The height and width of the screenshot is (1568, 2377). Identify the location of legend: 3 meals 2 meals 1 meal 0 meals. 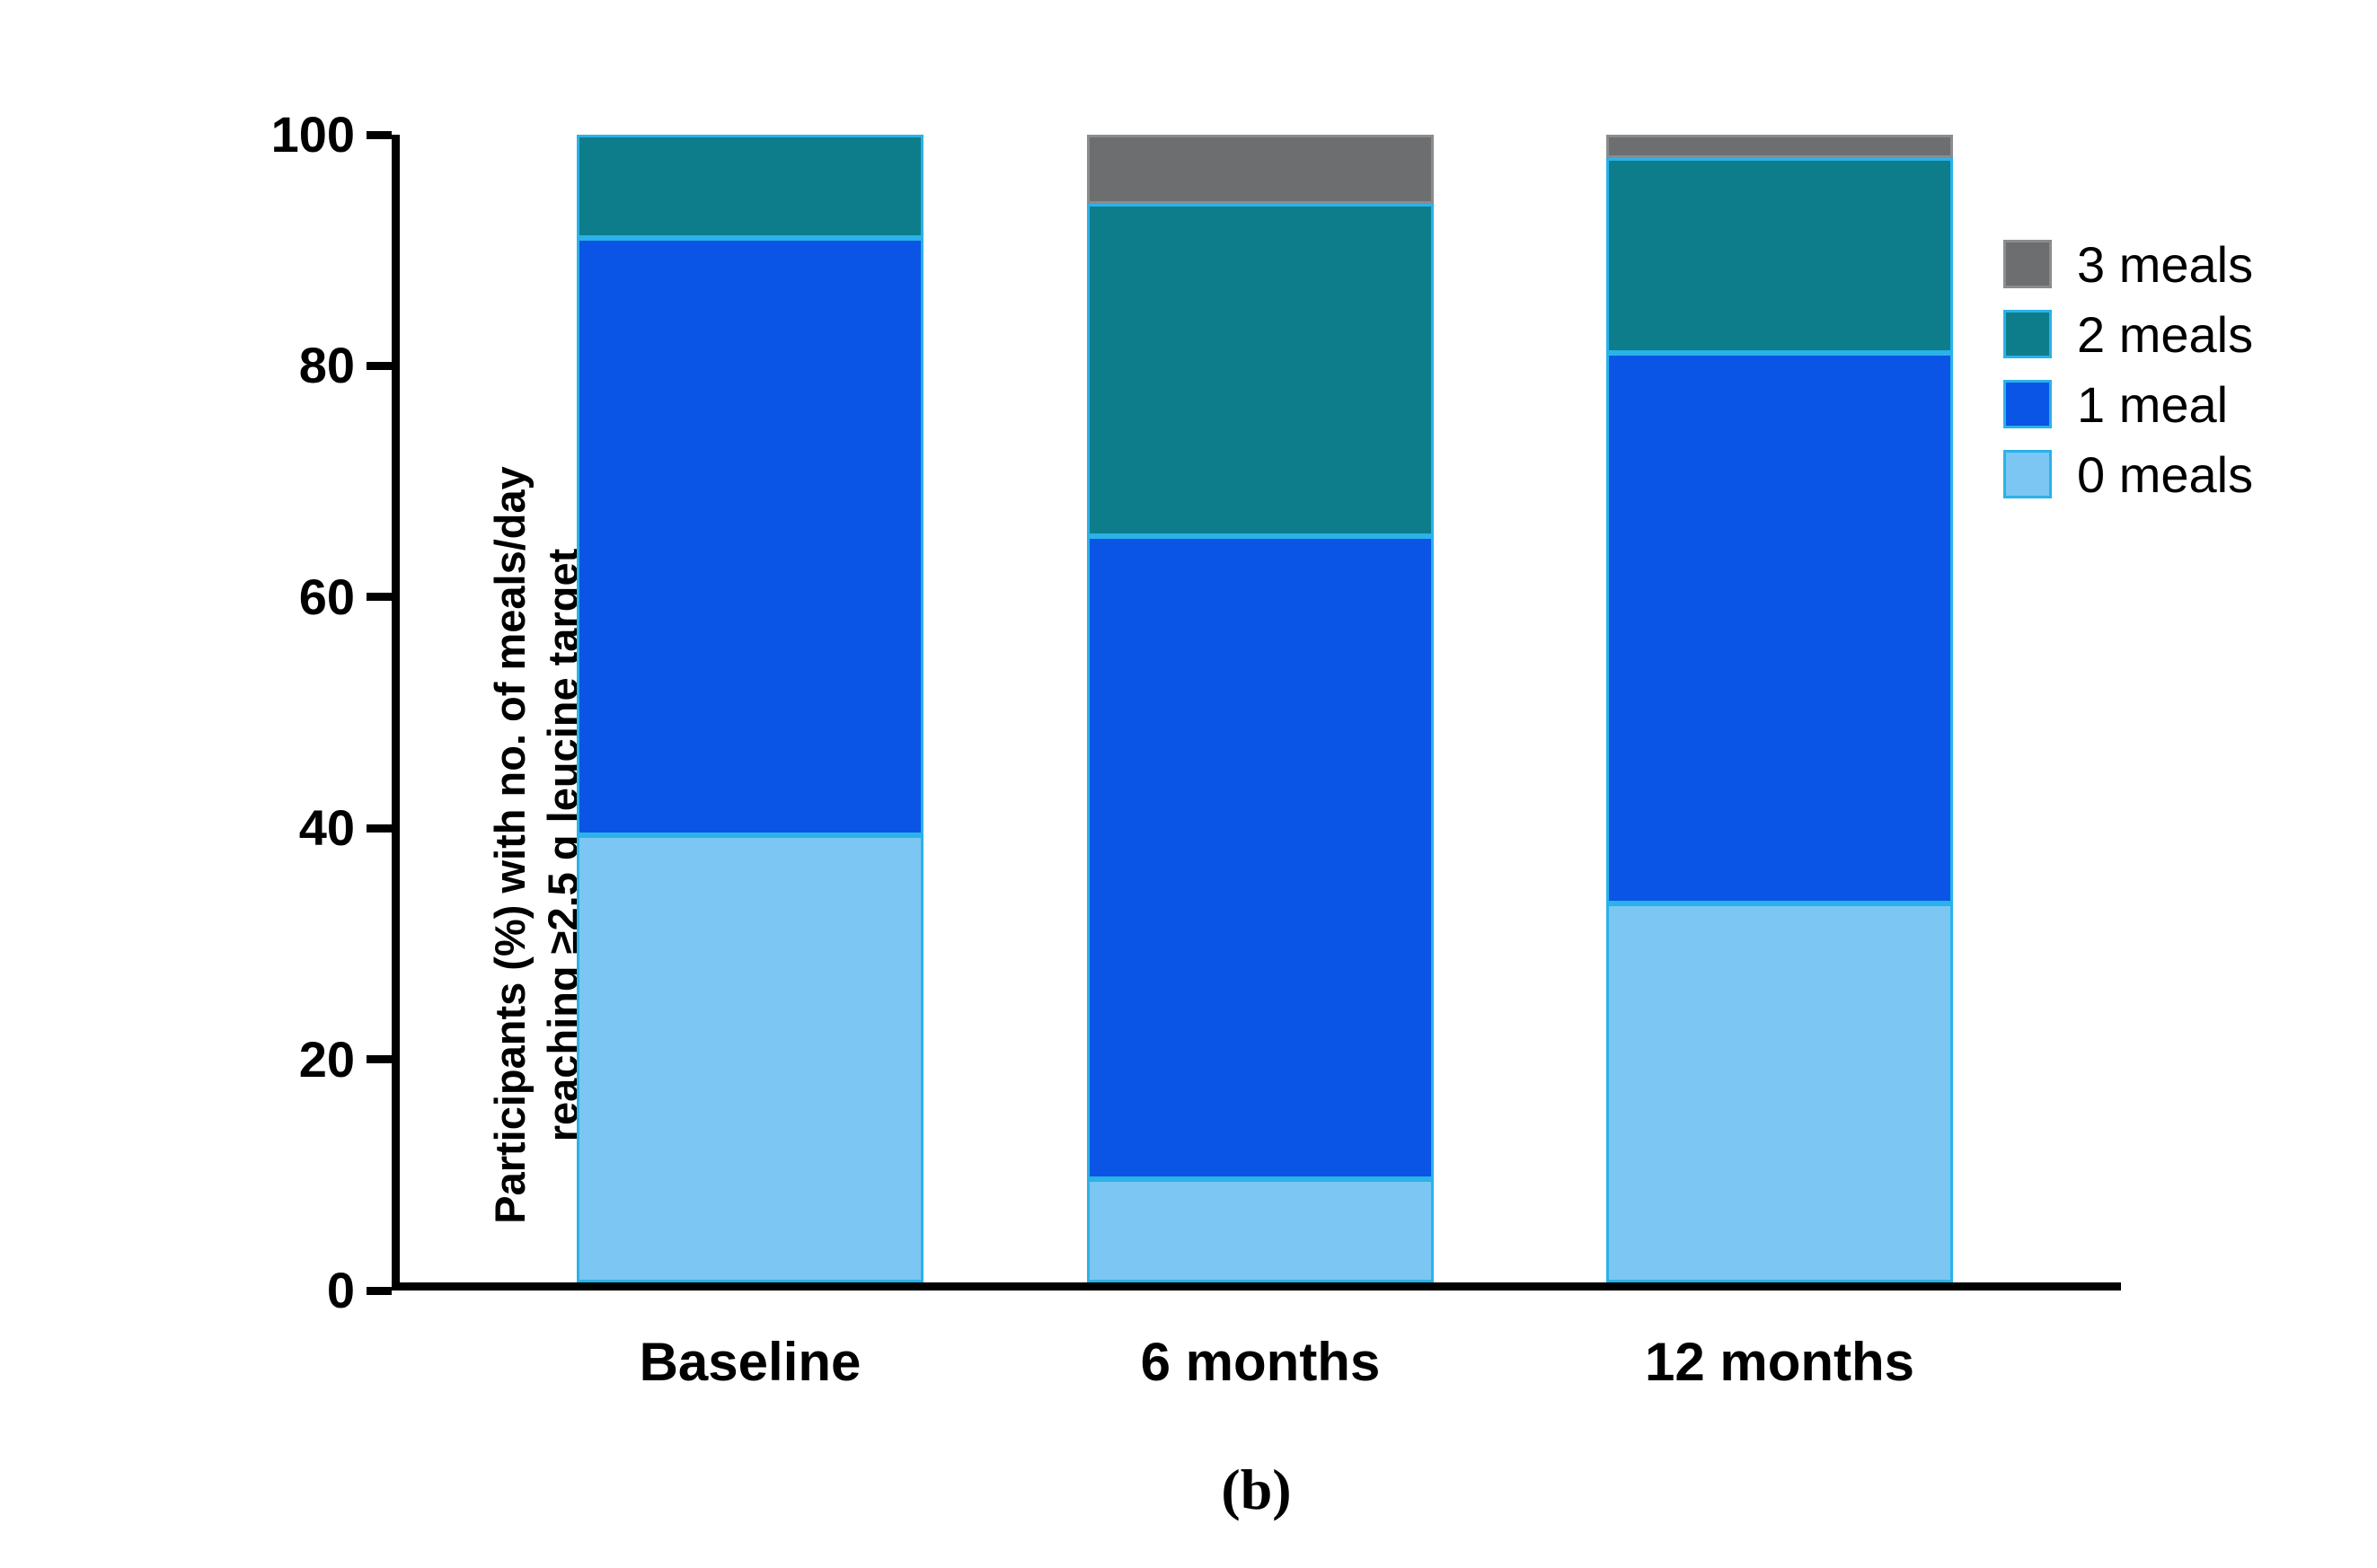
(2128, 369).